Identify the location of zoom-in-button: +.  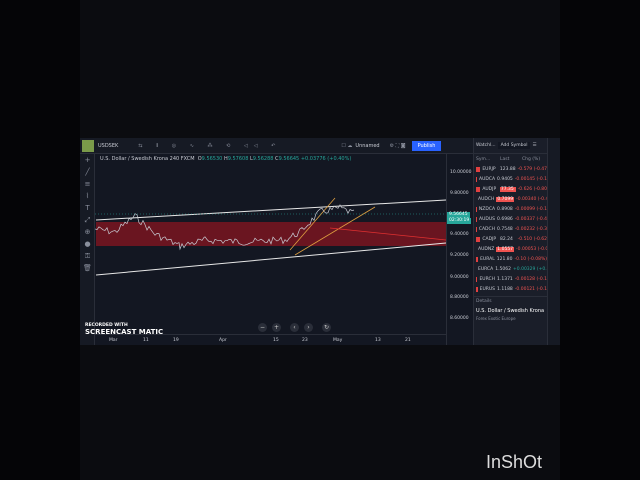
(276, 327).